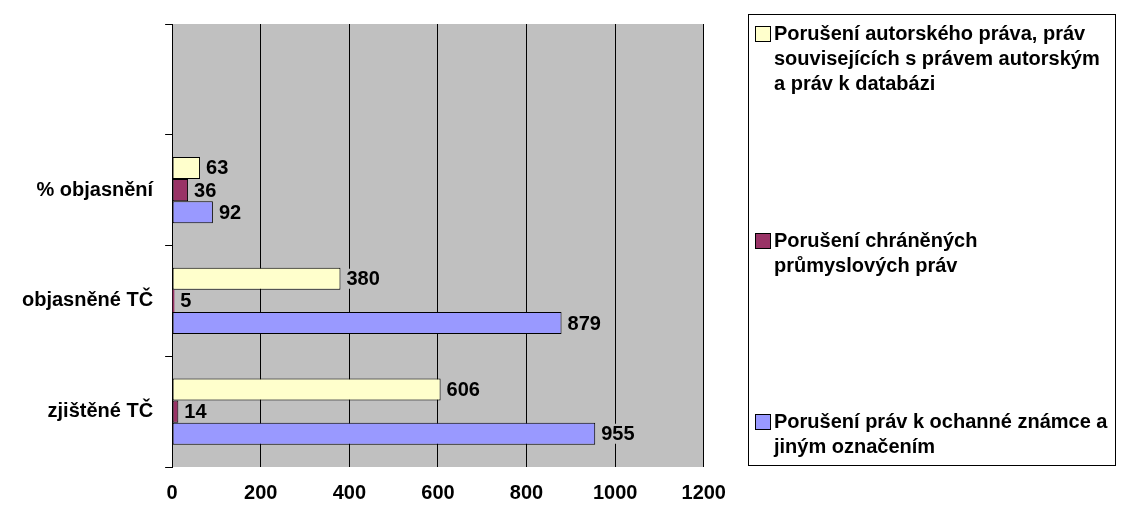 The width and height of the screenshot is (1125, 529). What do you see at coordinates (100, 410) in the screenshot?
I see `y-tick-label: zjištěné TČ` at bounding box center [100, 410].